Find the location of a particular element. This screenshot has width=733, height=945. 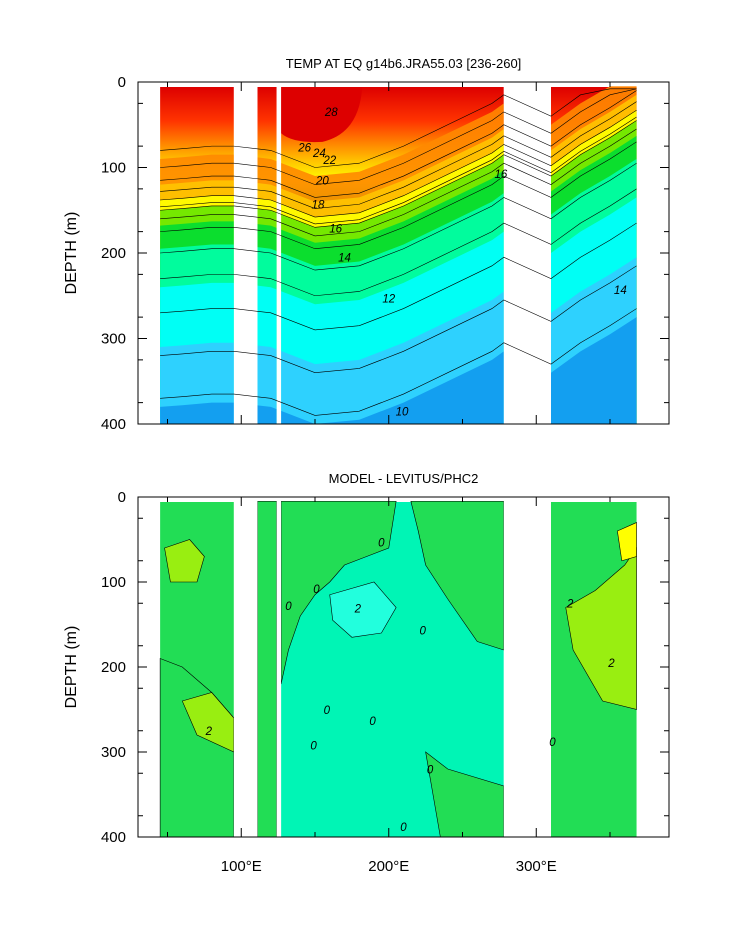

x-tick-label: 300°E is located at coordinates (536, 866).